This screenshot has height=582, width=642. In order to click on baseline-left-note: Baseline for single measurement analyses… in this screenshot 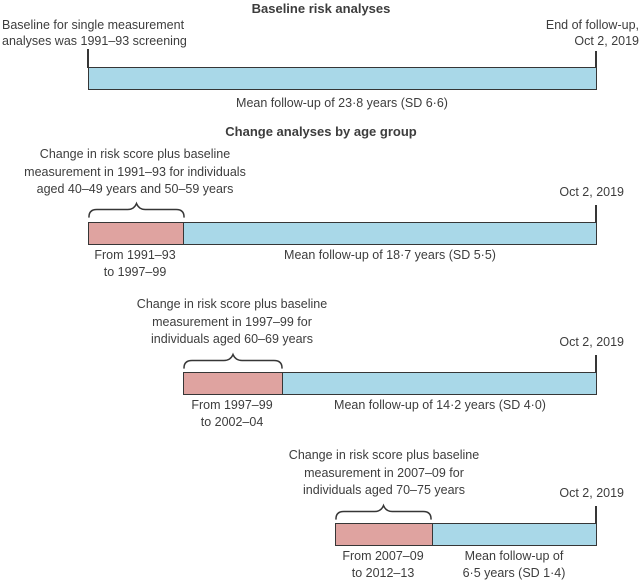, I will do `click(94, 33)`.